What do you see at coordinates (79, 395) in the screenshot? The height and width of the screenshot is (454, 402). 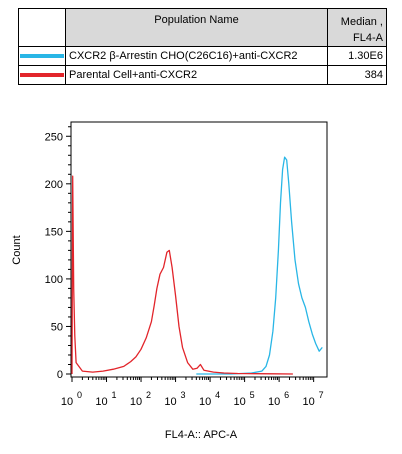 I see `x-tick-exponent: 0` at bounding box center [79, 395].